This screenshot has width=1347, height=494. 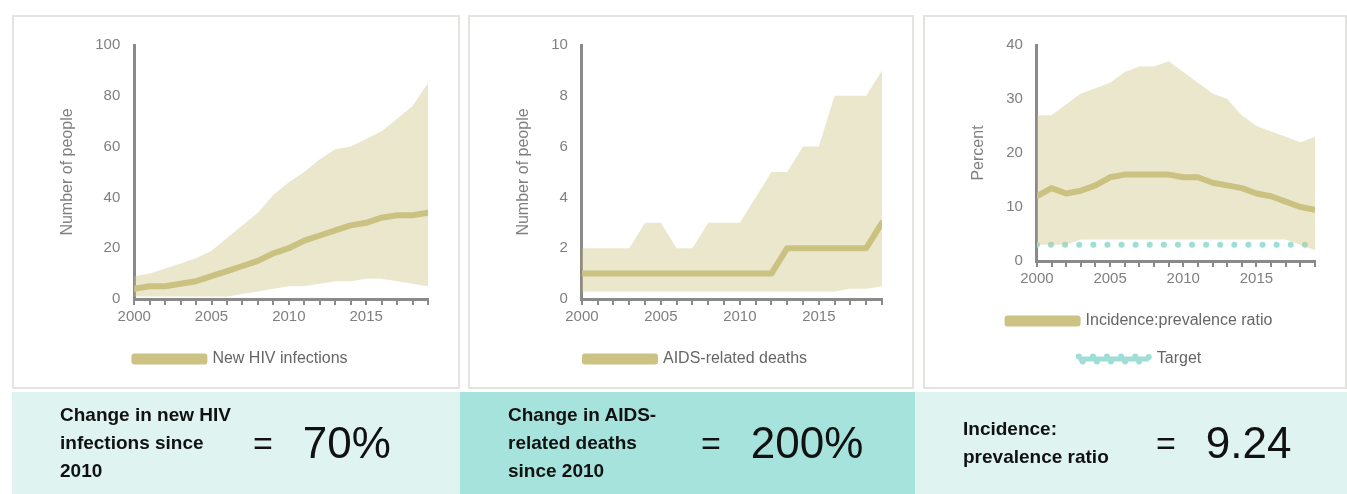 What do you see at coordinates (112, 94) in the screenshot?
I see `y-tick-label: 80` at bounding box center [112, 94].